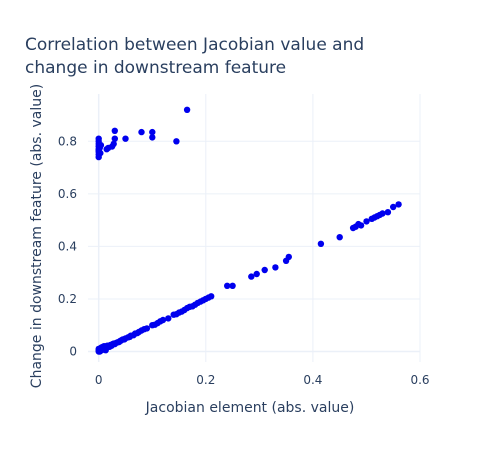  I want to click on x-tick-label: 0.6, so click(419, 380).